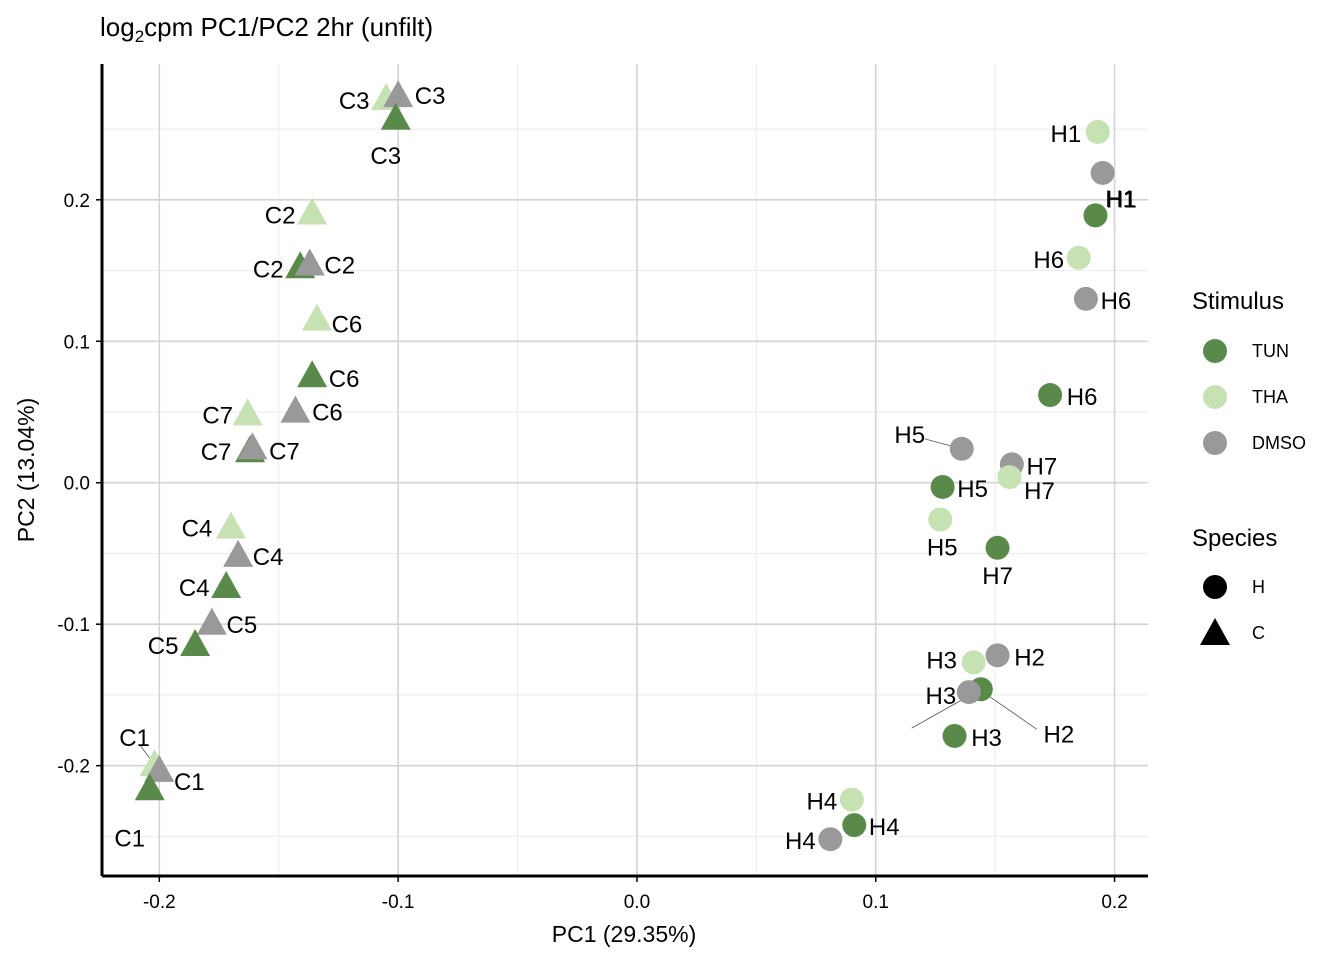 This screenshot has width=1344, height=960. What do you see at coordinates (1279, 443) in the screenshot?
I see `legend-stimulus-label: DMSO` at bounding box center [1279, 443].